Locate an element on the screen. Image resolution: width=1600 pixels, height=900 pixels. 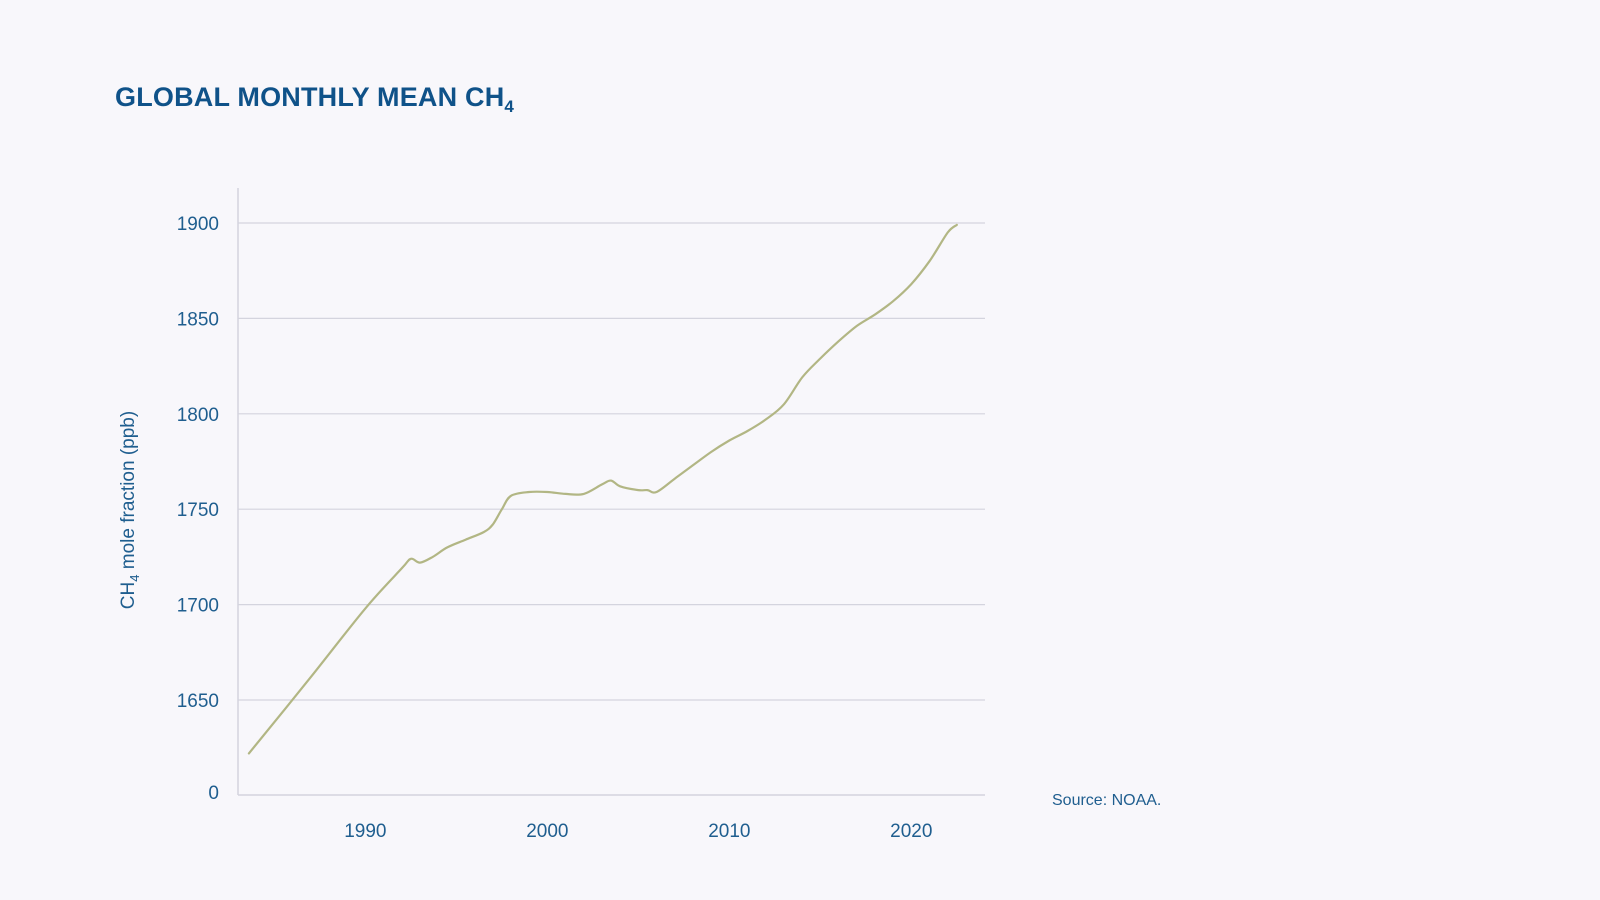
x-tick-1990: 1990 is located at coordinates (365, 831).